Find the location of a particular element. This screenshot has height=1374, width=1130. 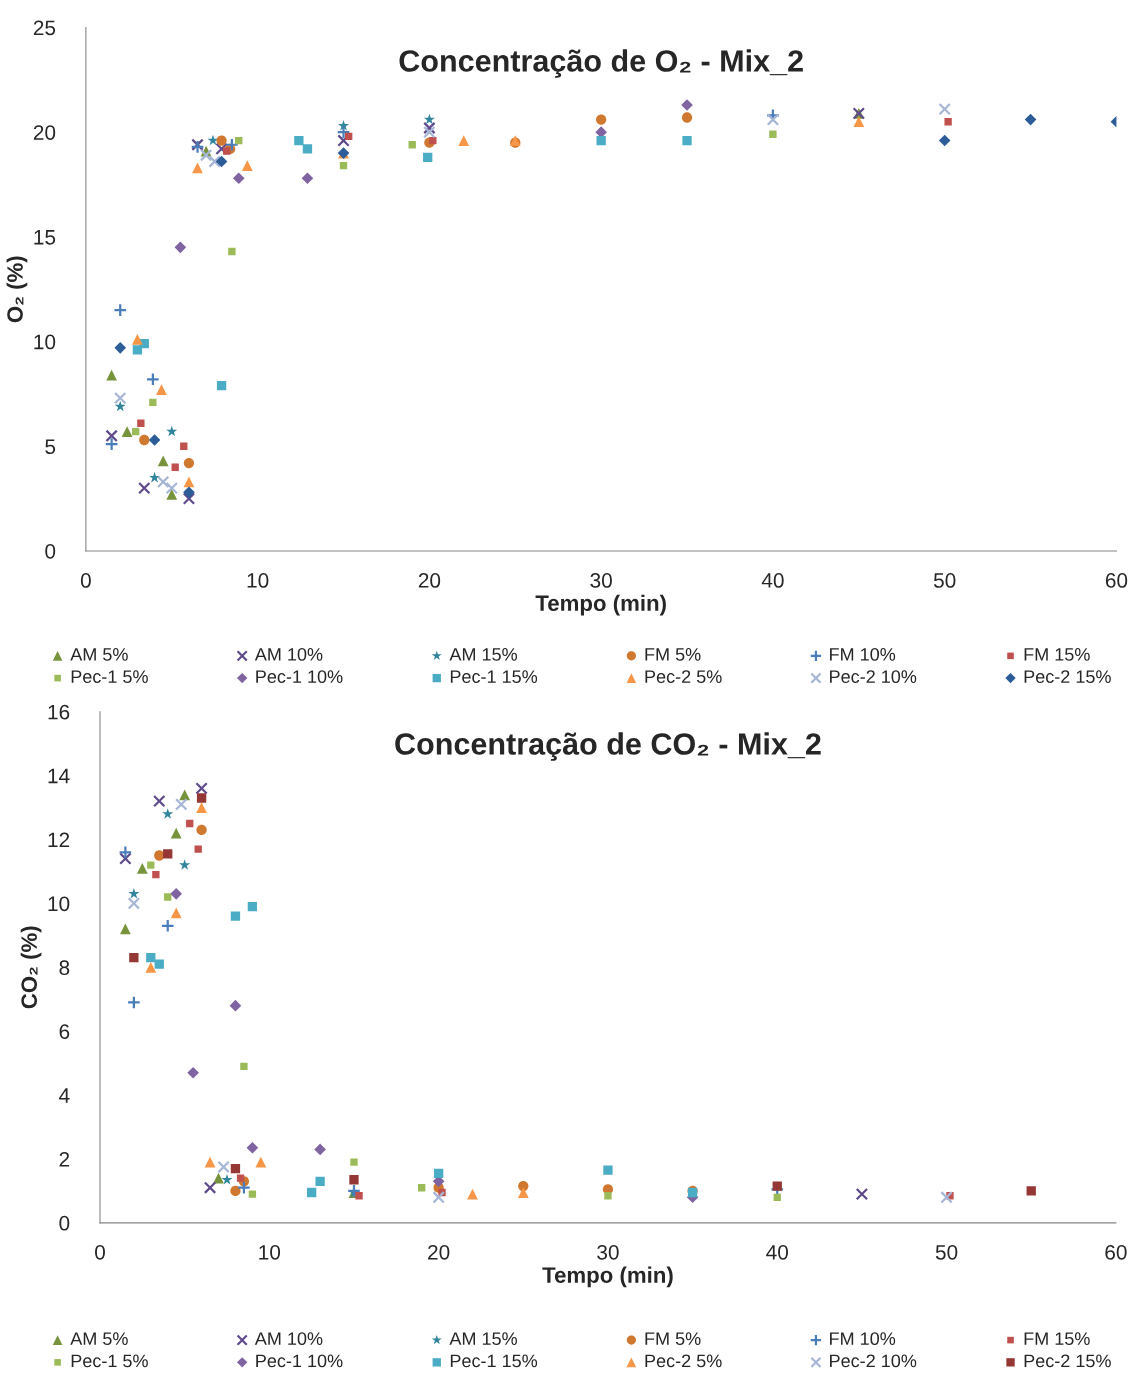

y-tick-label: 6 is located at coordinates (64, 1031).